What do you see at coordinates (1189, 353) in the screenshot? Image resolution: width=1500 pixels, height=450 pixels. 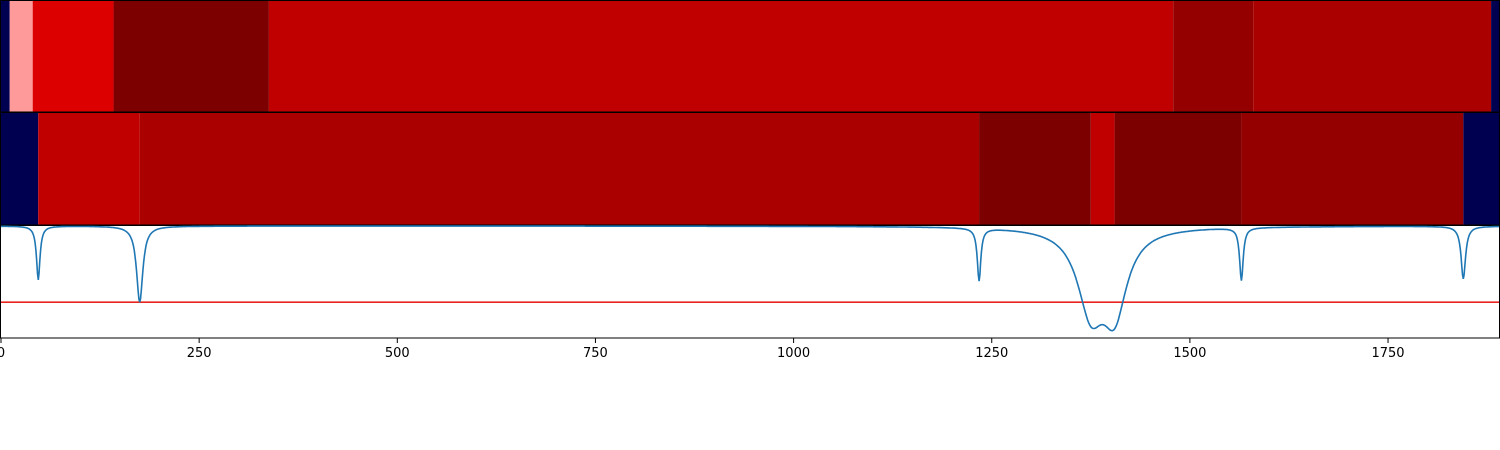 I see `x-tick-label: 1500` at bounding box center [1189, 353].